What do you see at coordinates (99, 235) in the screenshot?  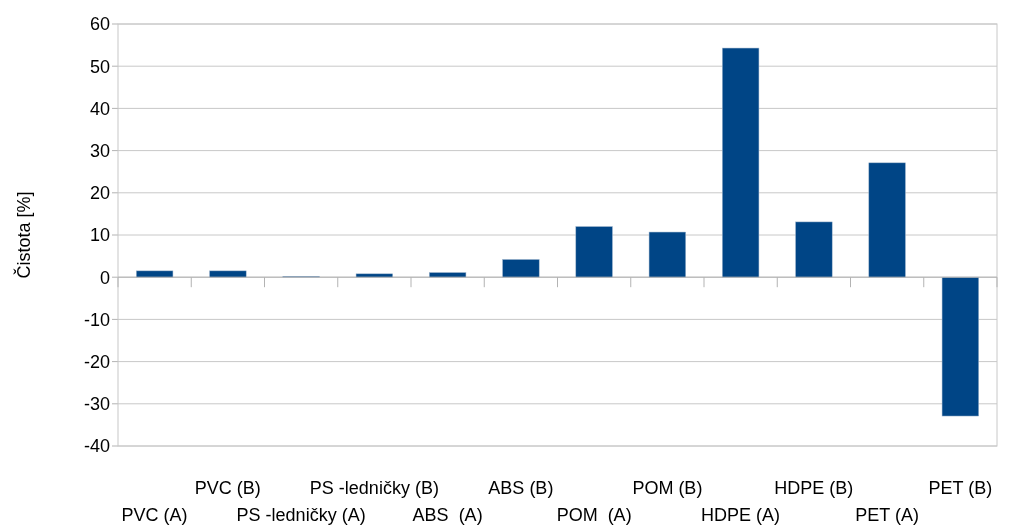 I see `y-tick-label: 10` at bounding box center [99, 235].